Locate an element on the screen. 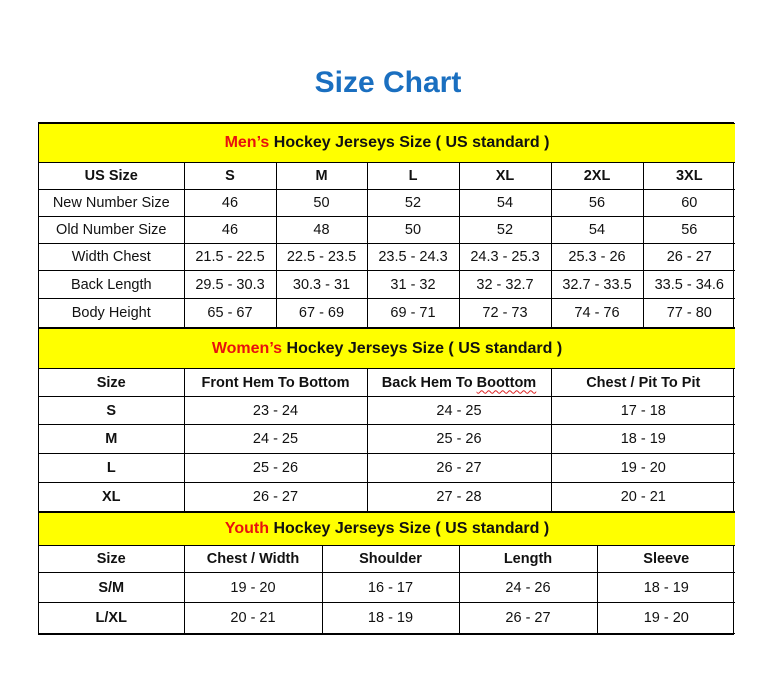 The width and height of the screenshot is (776, 692). section-title-highlight: Women’s is located at coordinates (247, 348).